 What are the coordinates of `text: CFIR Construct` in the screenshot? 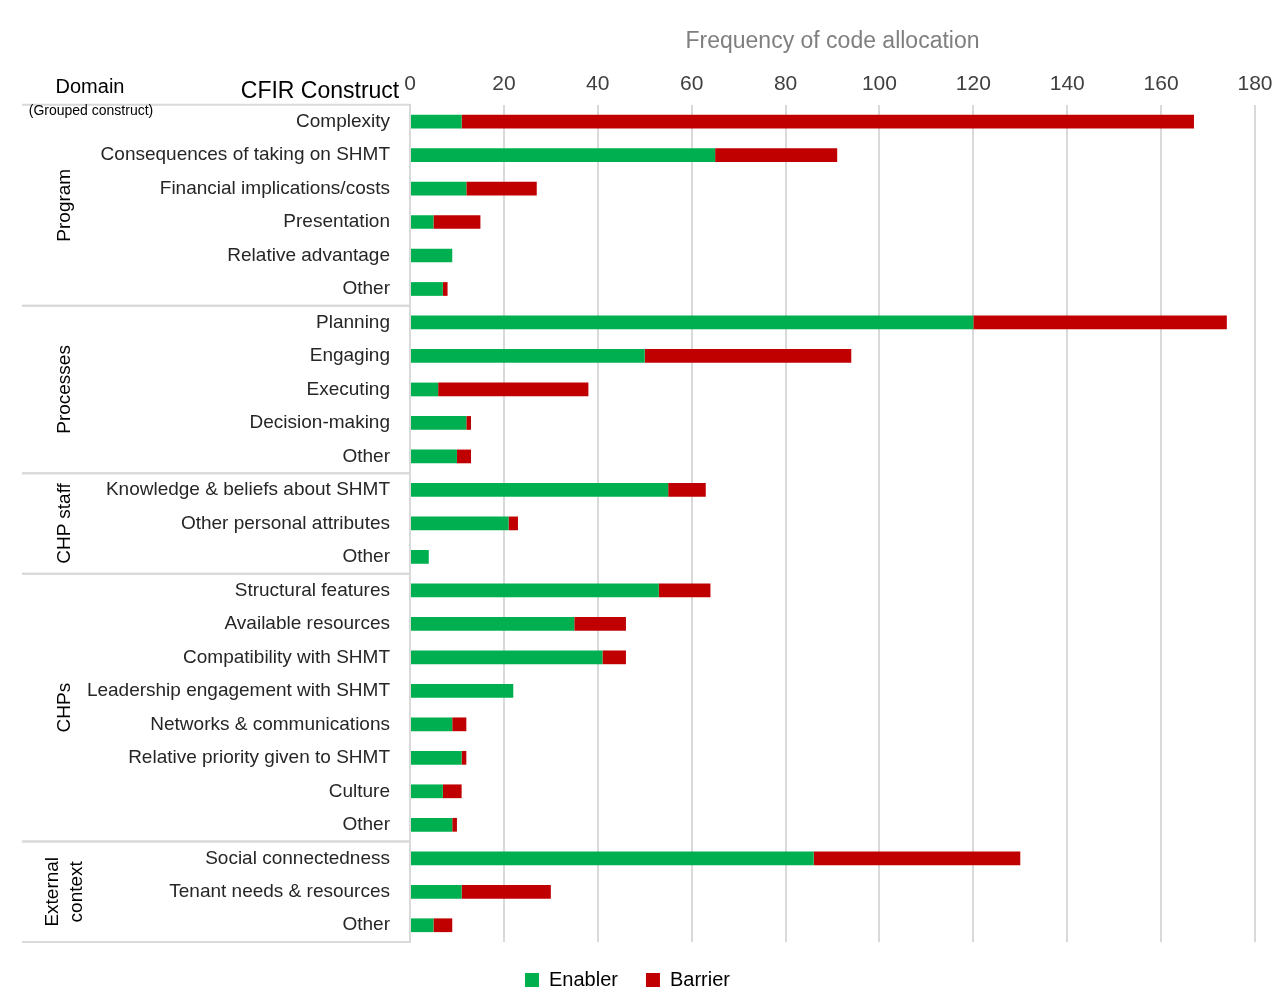 It's located at (320, 90).